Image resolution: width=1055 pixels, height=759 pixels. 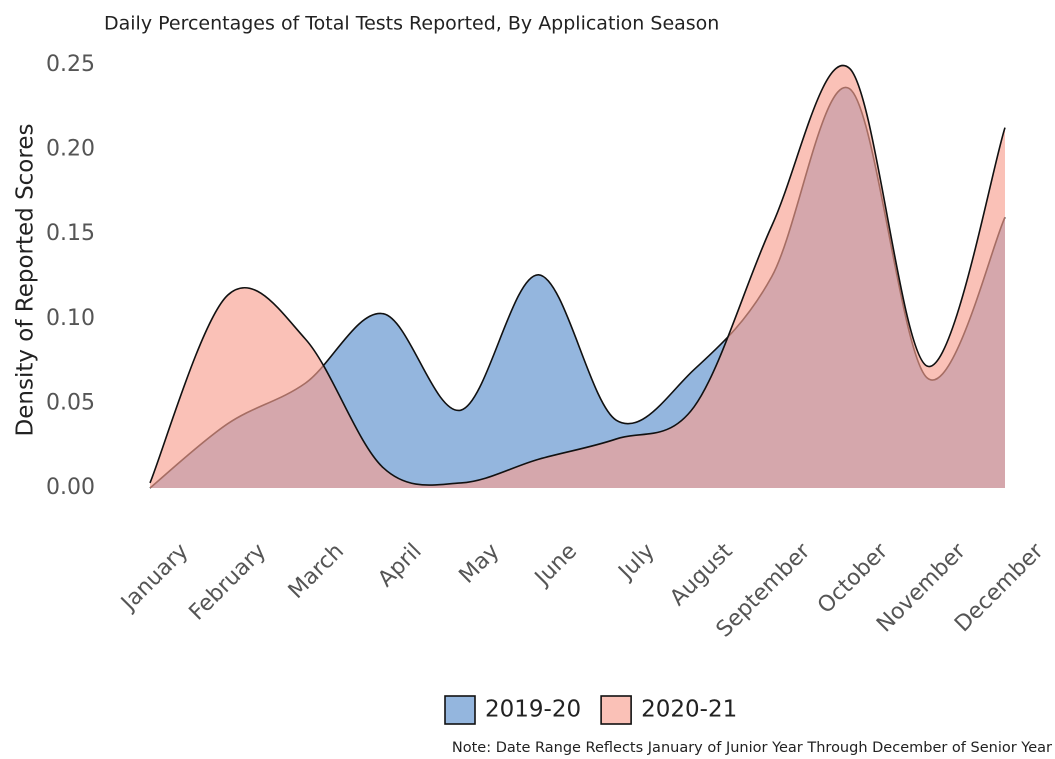 What do you see at coordinates (26, 280) in the screenshot?
I see `y-axis-label: Density of Reported Scores` at bounding box center [26, 280].